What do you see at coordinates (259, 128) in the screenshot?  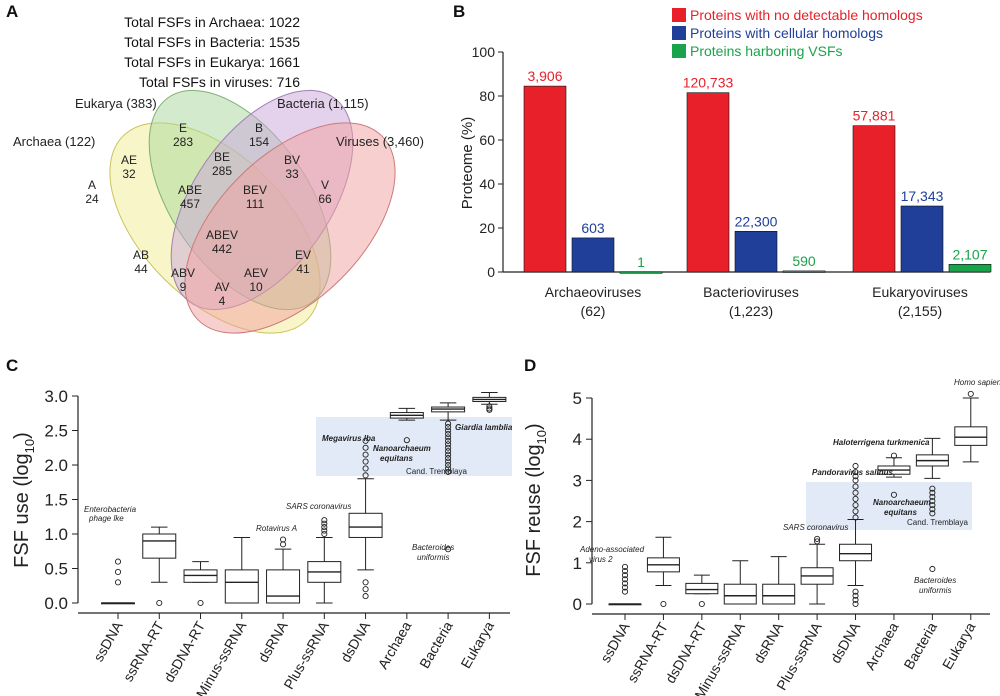 I see `venn-region-name-b: B` at bounding box center [259, 128].